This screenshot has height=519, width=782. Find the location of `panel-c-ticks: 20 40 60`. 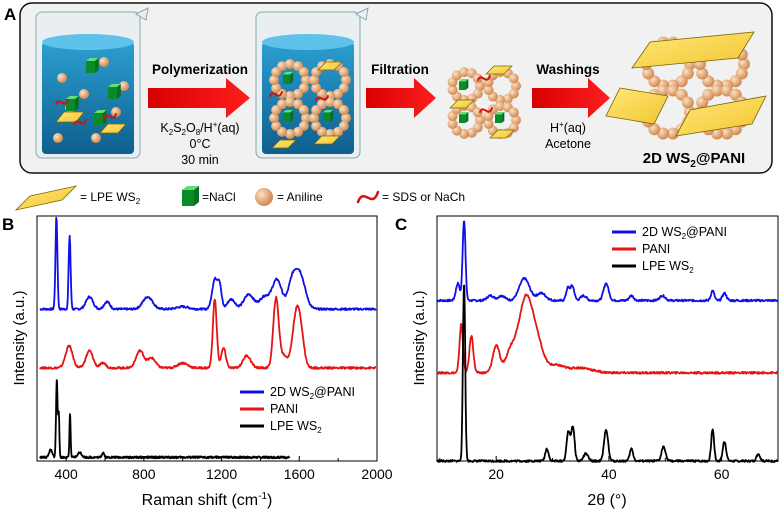

panel-c-ticks: 20 40 60 is located at coordinates (609, 469).